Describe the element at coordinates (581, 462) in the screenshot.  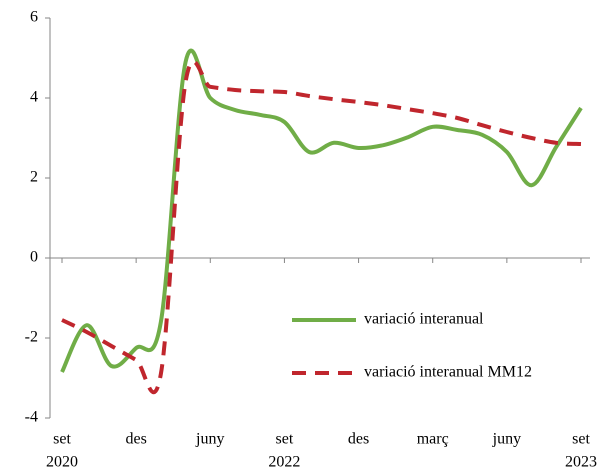
I see `x-year-label: 2023` at that location.